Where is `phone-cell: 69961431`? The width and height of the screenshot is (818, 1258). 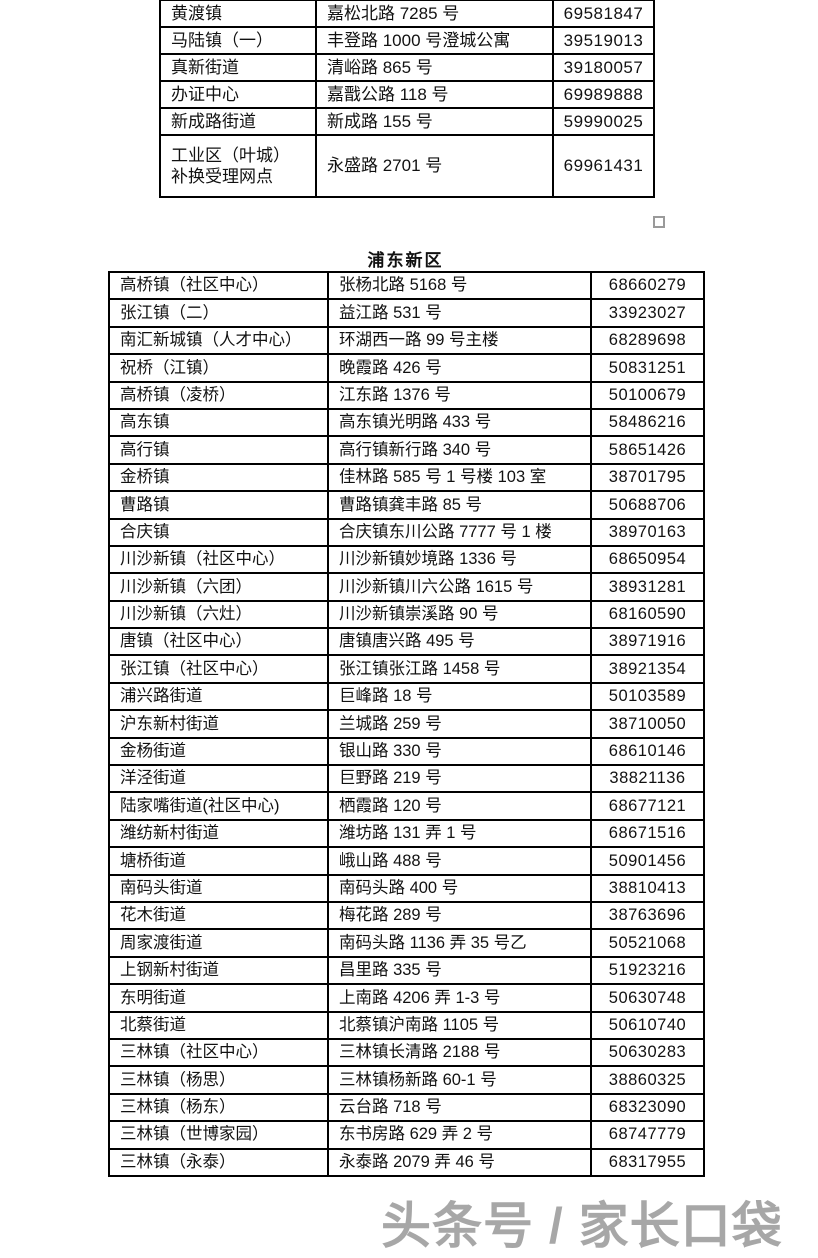 phone-cell: 69961431 is located at coordinates (603, 166).